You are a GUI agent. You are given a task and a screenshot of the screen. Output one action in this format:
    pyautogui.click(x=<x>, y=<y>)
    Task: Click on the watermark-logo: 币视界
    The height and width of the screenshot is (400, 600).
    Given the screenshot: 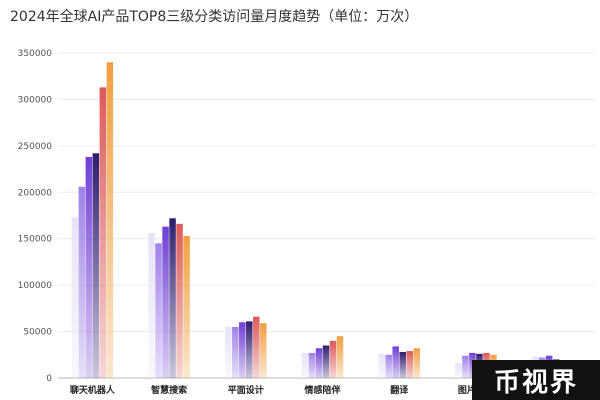 What is the action you would take?
    pyautogui.click(x=536, y=380)
    